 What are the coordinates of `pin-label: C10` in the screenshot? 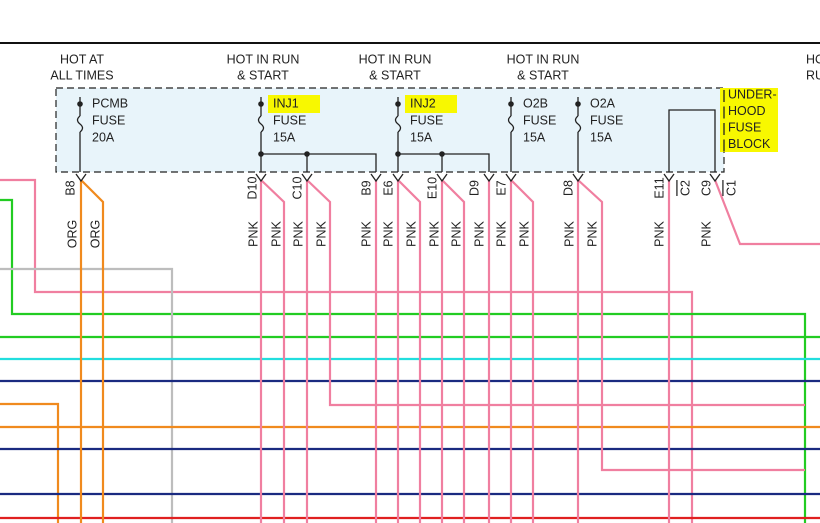 It's located at (297, 187).